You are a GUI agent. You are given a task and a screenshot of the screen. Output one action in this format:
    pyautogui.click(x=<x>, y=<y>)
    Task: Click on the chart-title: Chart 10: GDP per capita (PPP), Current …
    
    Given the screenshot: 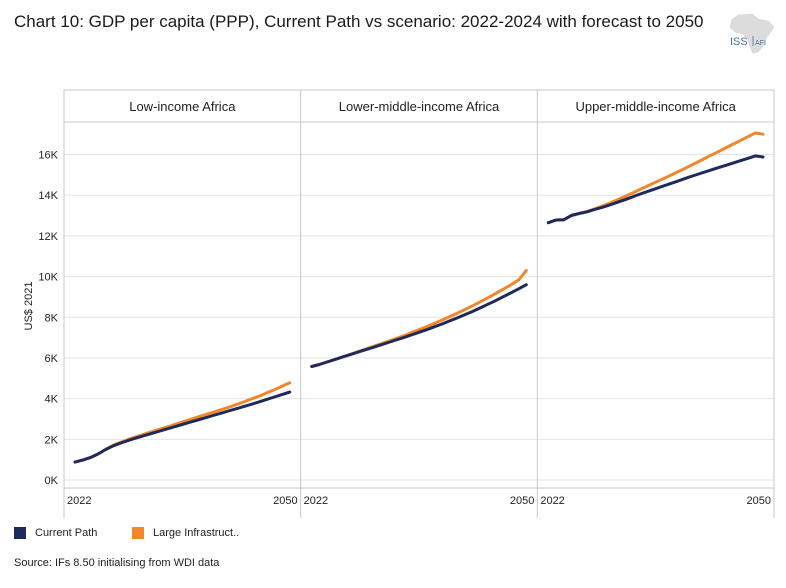 What is the action you would take?
    pyautogui.click(x=359, y=21)
    